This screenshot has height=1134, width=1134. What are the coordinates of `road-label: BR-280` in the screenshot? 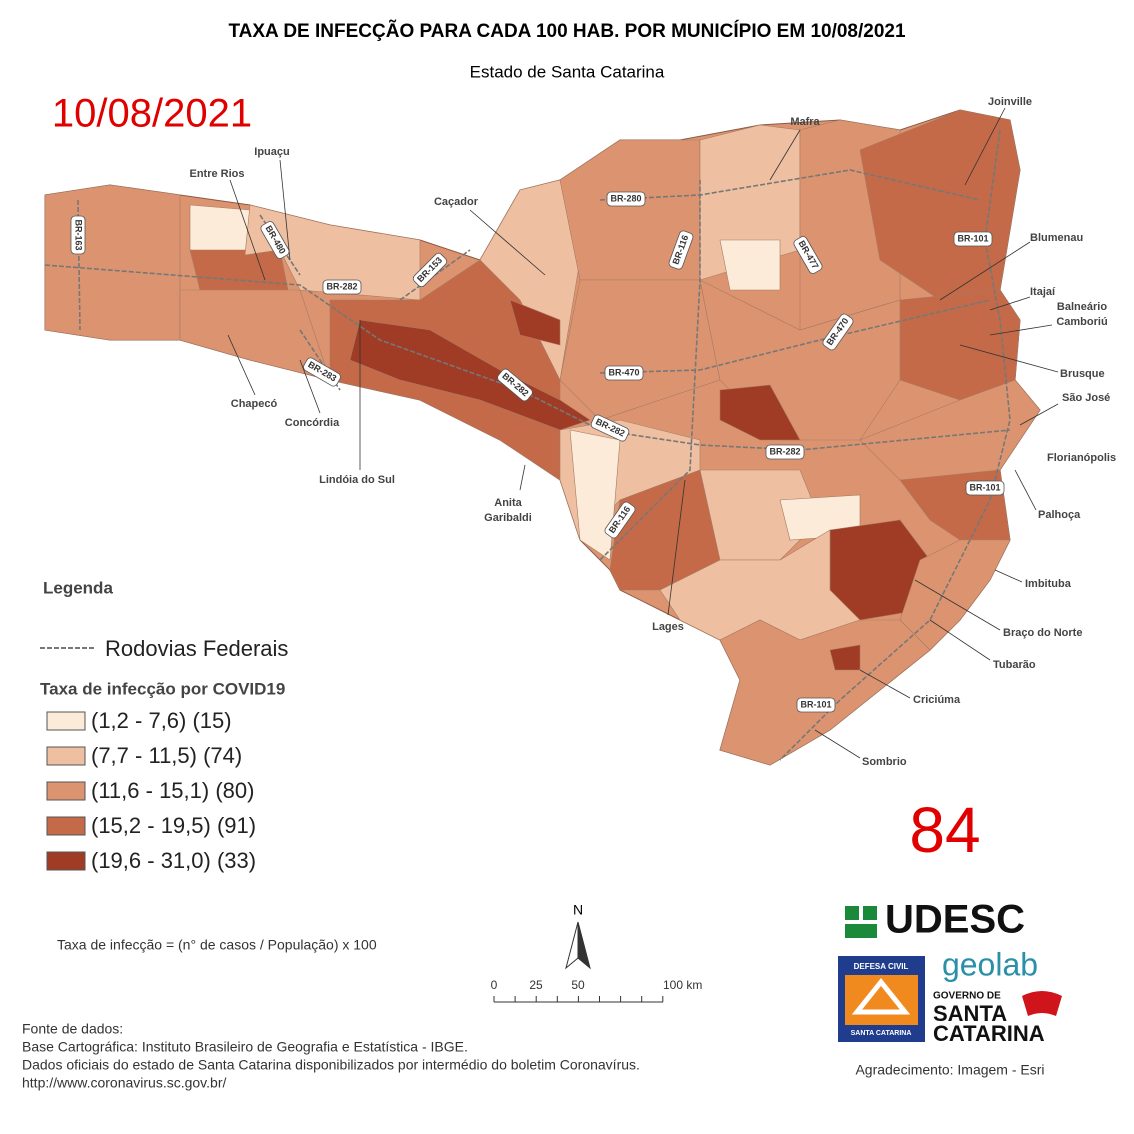 It's located at (626, 199).